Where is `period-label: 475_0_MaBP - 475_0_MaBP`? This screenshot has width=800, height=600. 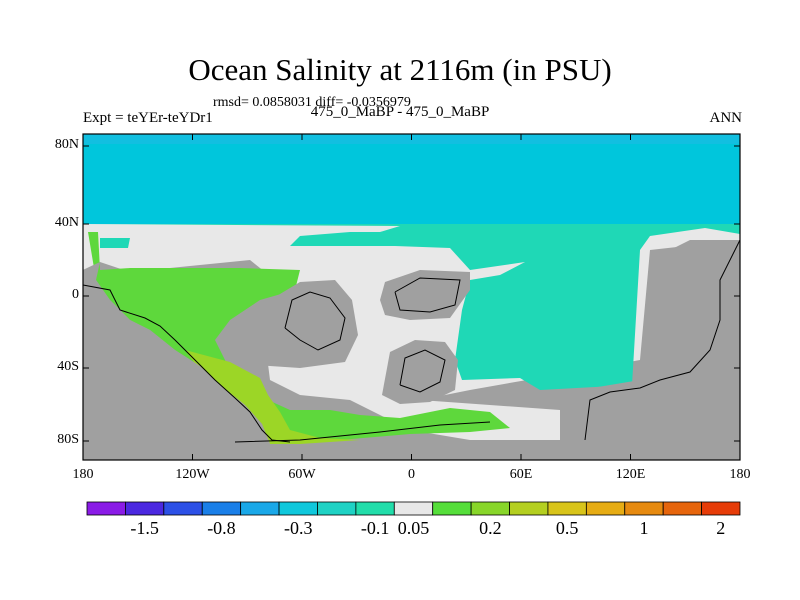 period-label: 475_0_MaBP - 475_0_MaBP is located at coordinates (400, 112).